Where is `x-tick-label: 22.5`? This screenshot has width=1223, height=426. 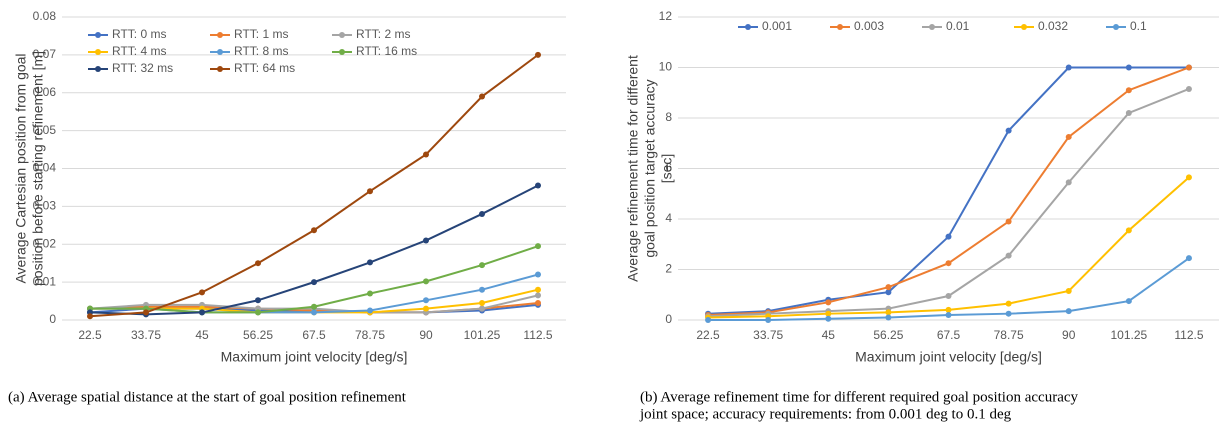 x-tick-label: 22.5 is located at coordinates (708, 335).